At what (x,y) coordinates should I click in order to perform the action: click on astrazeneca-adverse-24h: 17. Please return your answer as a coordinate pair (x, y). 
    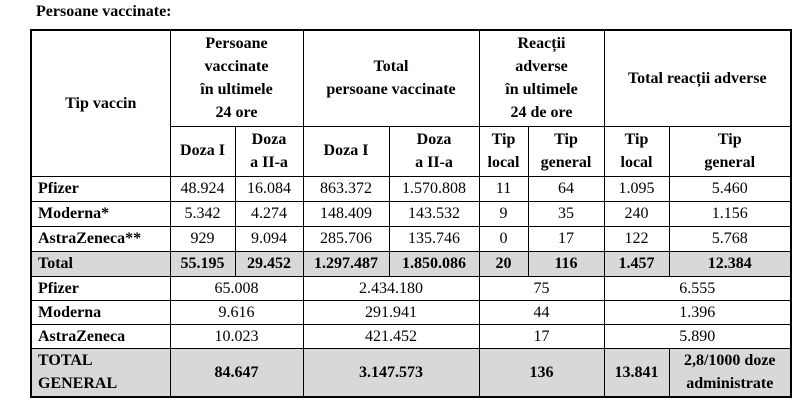
    Looking at the image, I should click on (541, 336).